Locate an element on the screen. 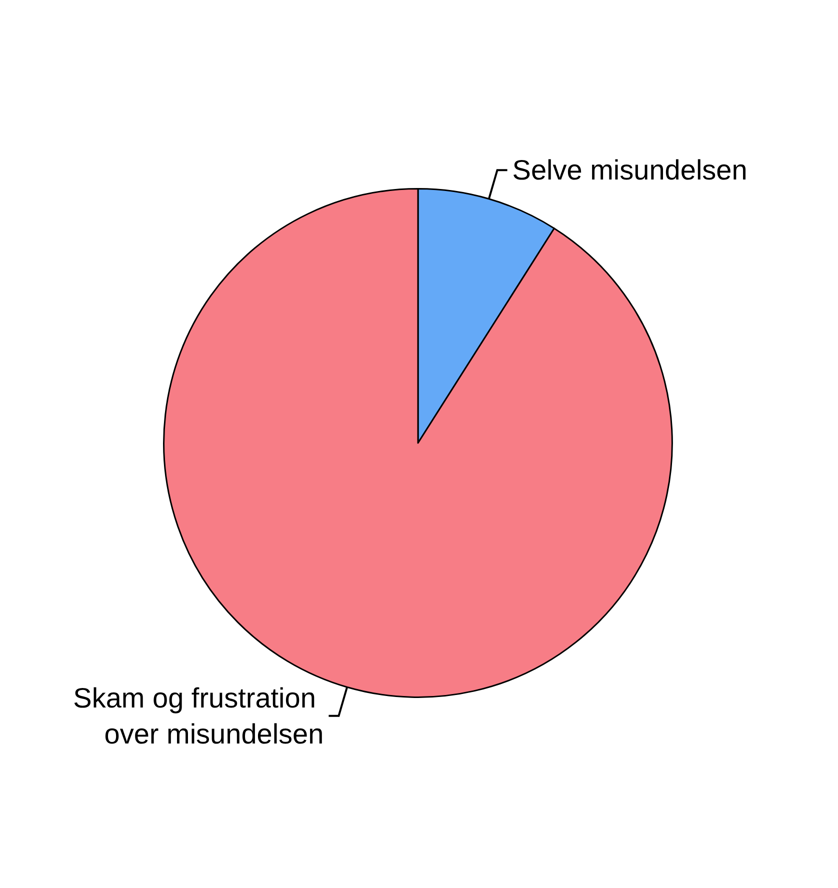 Image resolution: width=838 pixels, height=888 pixels. slice-label: Selve misundelsen is located at coordinates (630, 170).